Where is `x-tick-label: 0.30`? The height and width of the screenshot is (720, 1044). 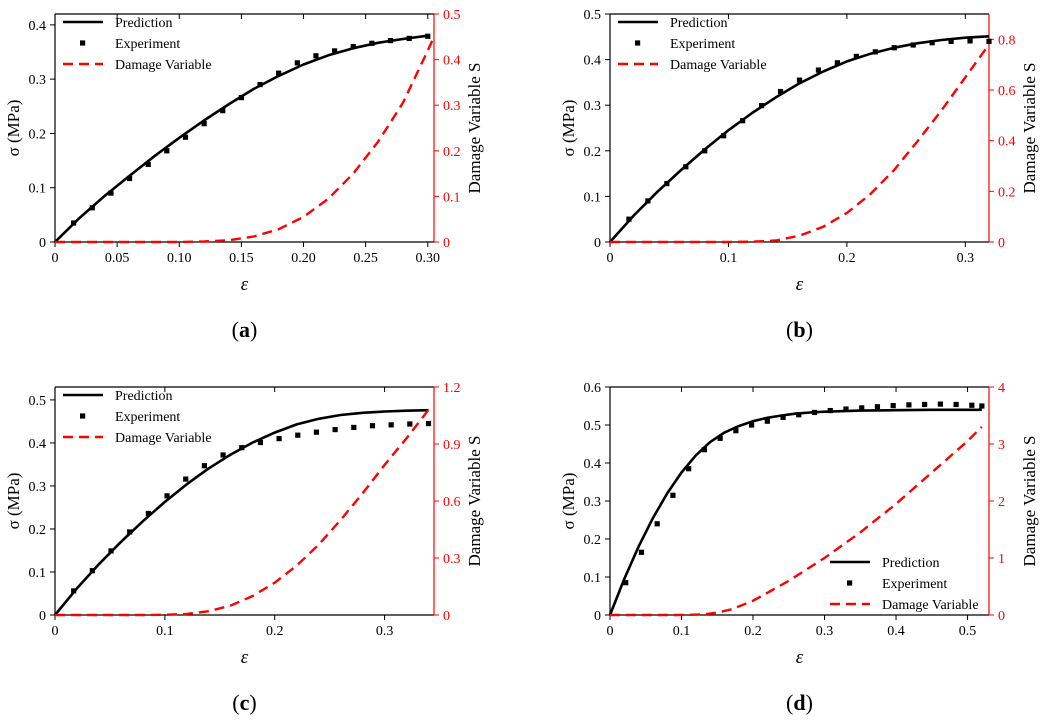
x-tick-label: 0.30 is located at coordinates (428, 258).